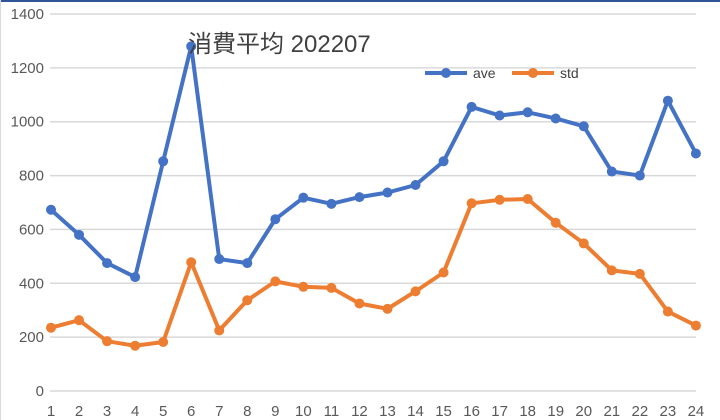 This screenshot has height=420, width=720. Describe the element at coordinates (51, 411) in the screenshot. I see `x-tick-label: 1` at that location.